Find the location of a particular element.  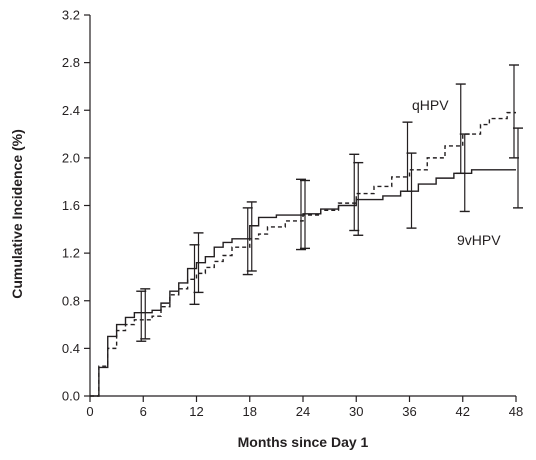

x-tick-label: 12 is located at coordinates (196, 411).